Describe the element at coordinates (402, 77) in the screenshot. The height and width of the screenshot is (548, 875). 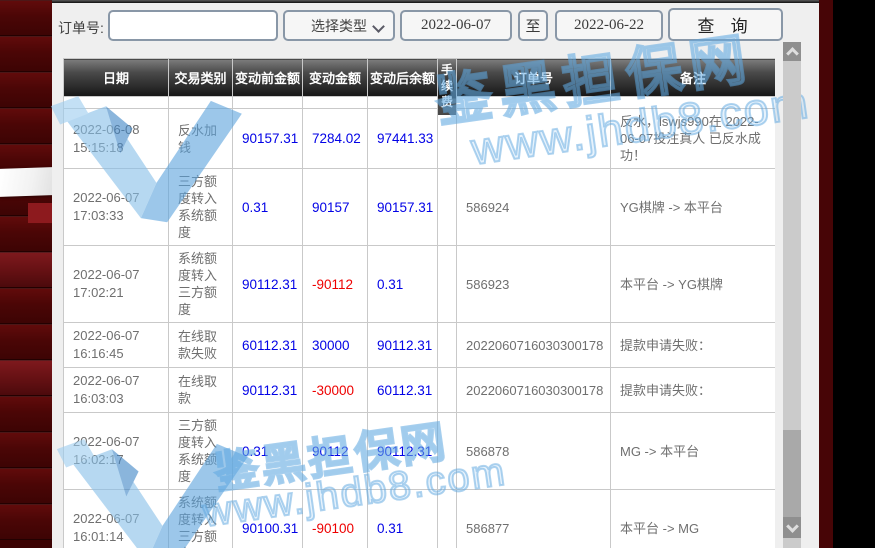
I see `column-header: 变动后余额` at that location.